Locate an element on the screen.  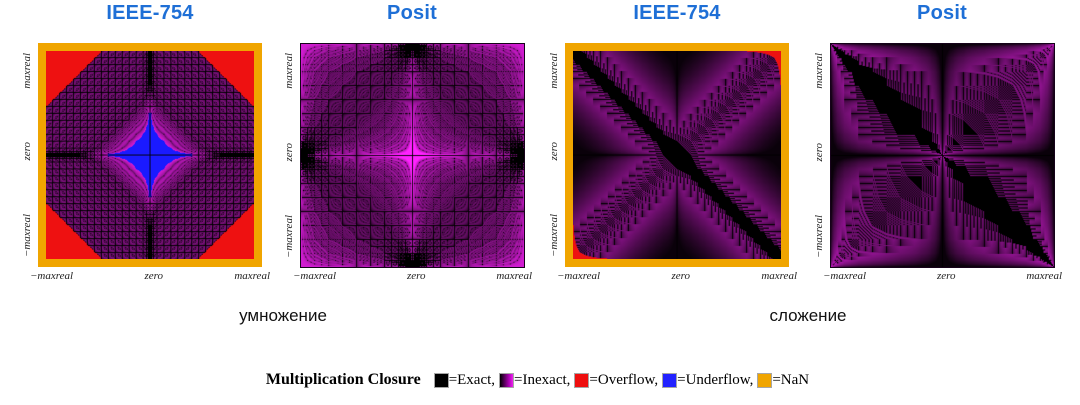
legend-item-label: =Overflow, is located at coordinates (624, 379).